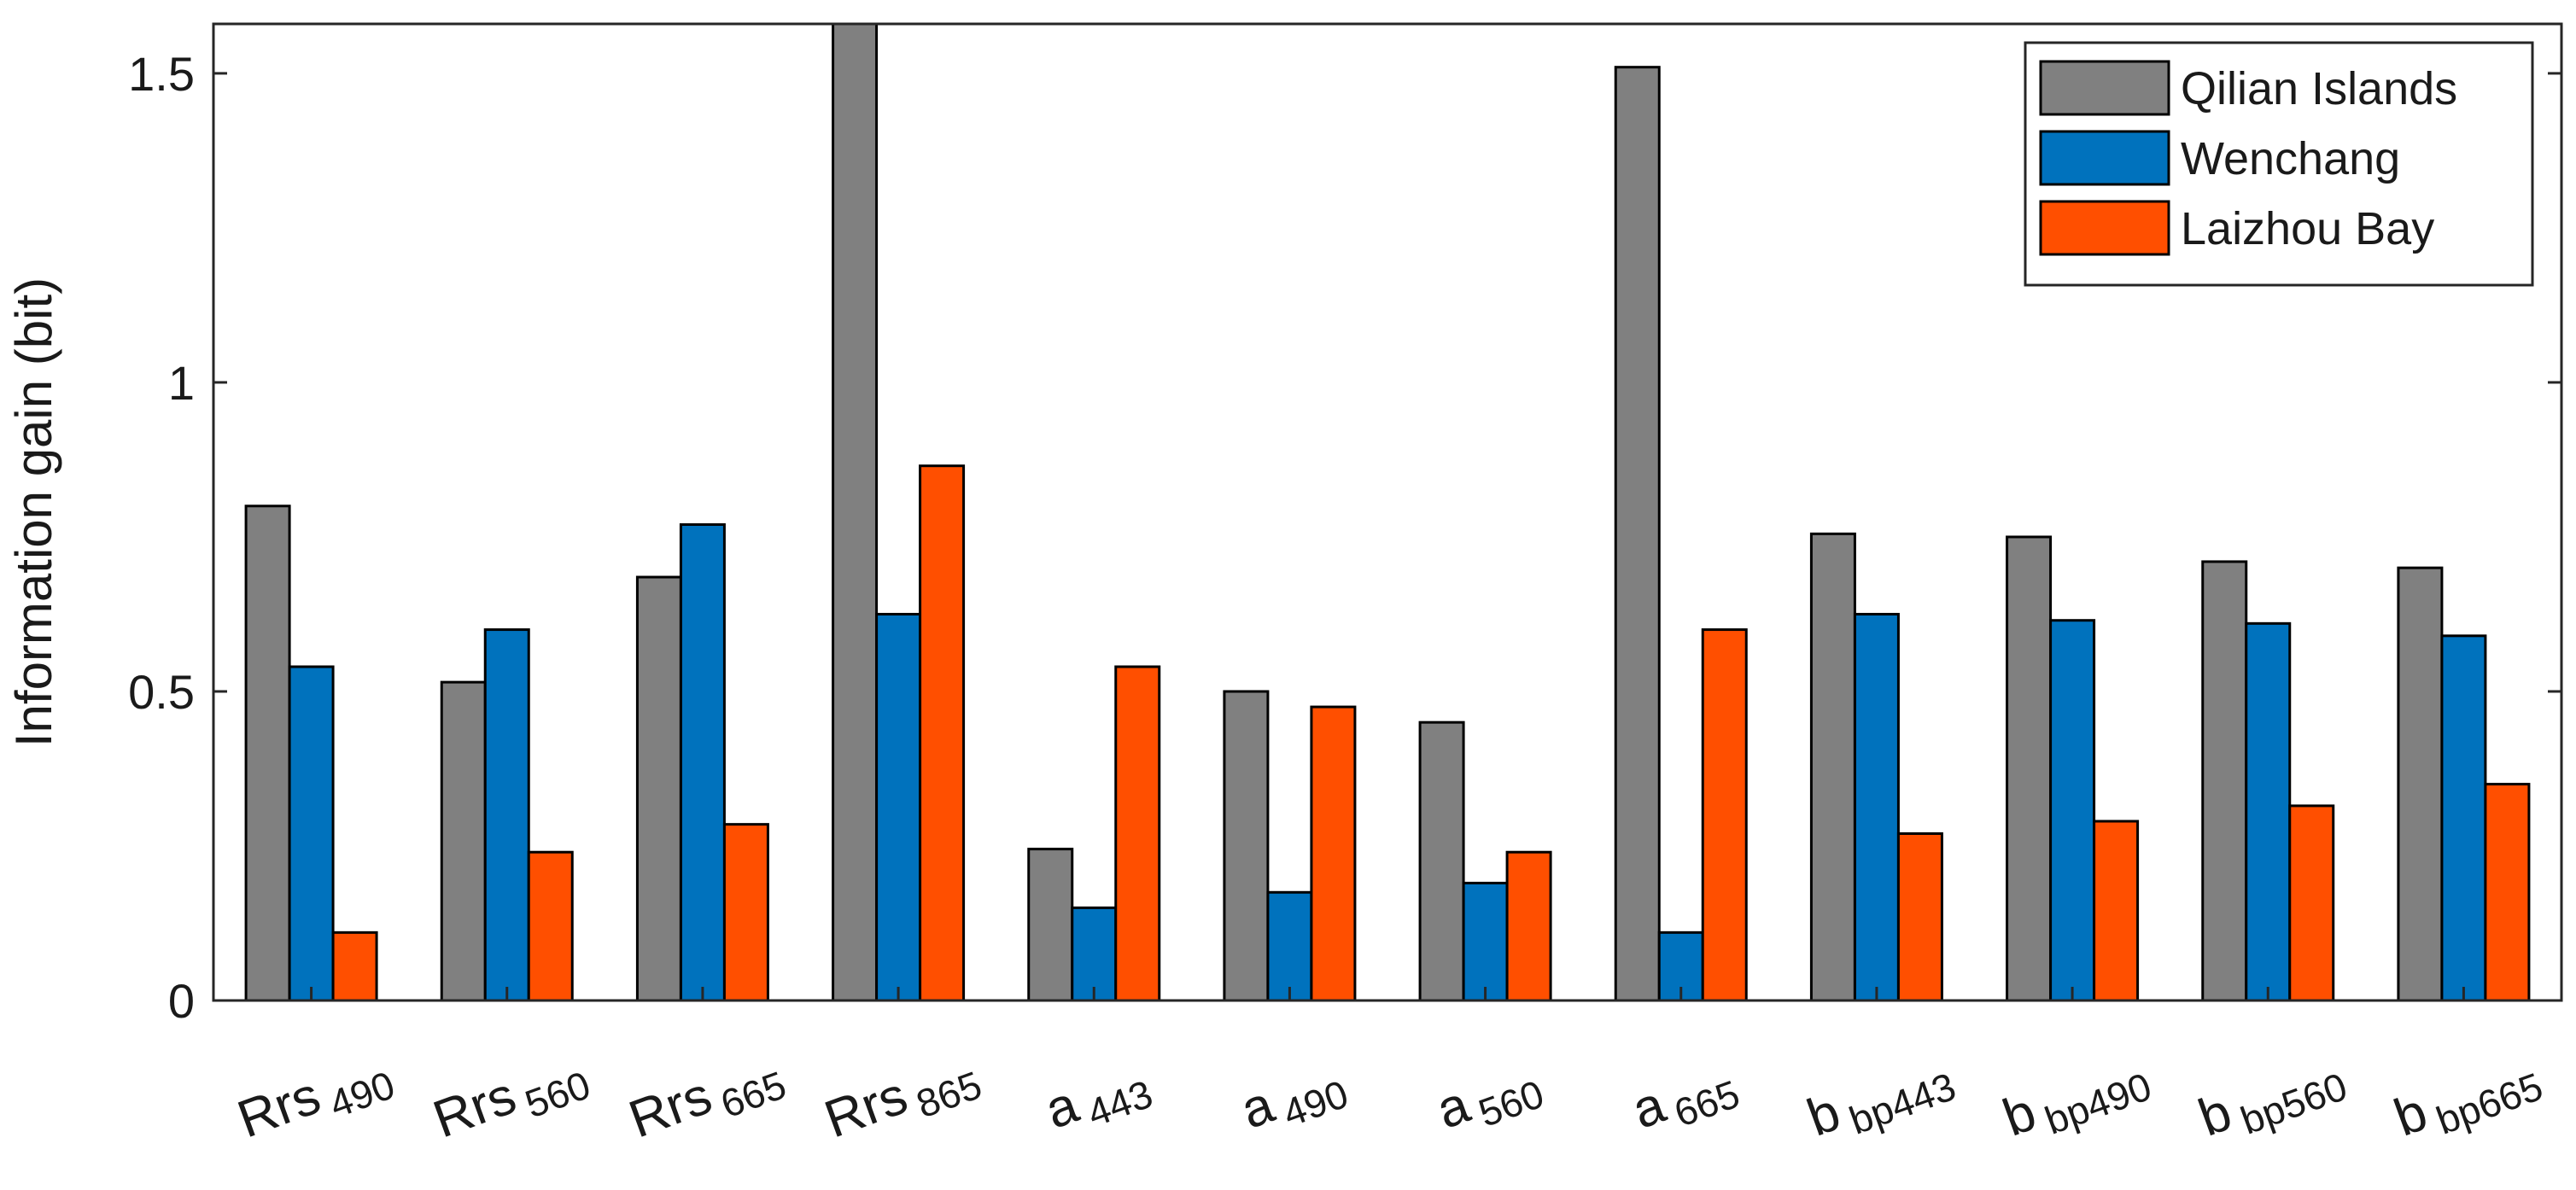  What do you see at coordinates (2319, 88) in the screenshot?
I see `legend-label: Qilian Islands` at bounding box center [2319, 88].